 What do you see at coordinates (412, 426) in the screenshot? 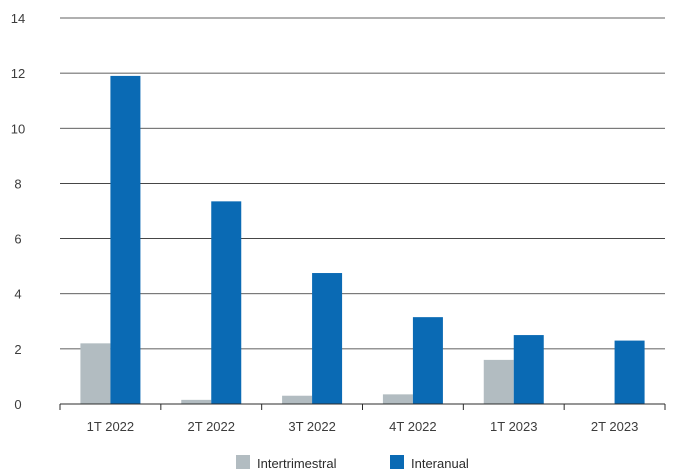
I see `x-tick-label: 4T 2022` at bounding box center [412, 426].